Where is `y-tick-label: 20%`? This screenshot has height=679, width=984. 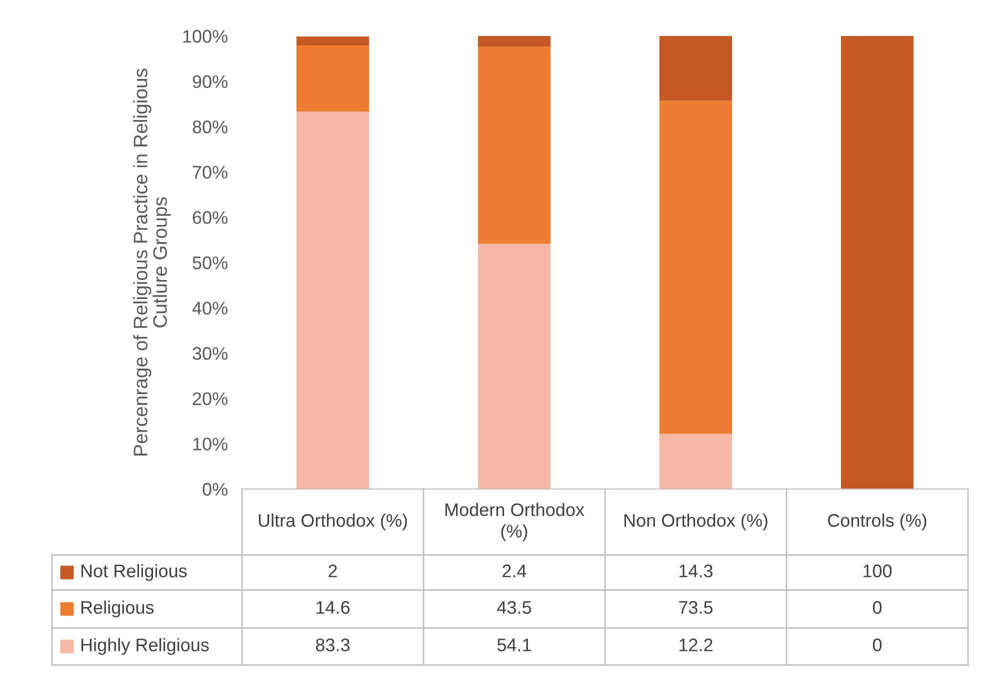
y-tick-label: 20% is located at coordinates (210, 399).